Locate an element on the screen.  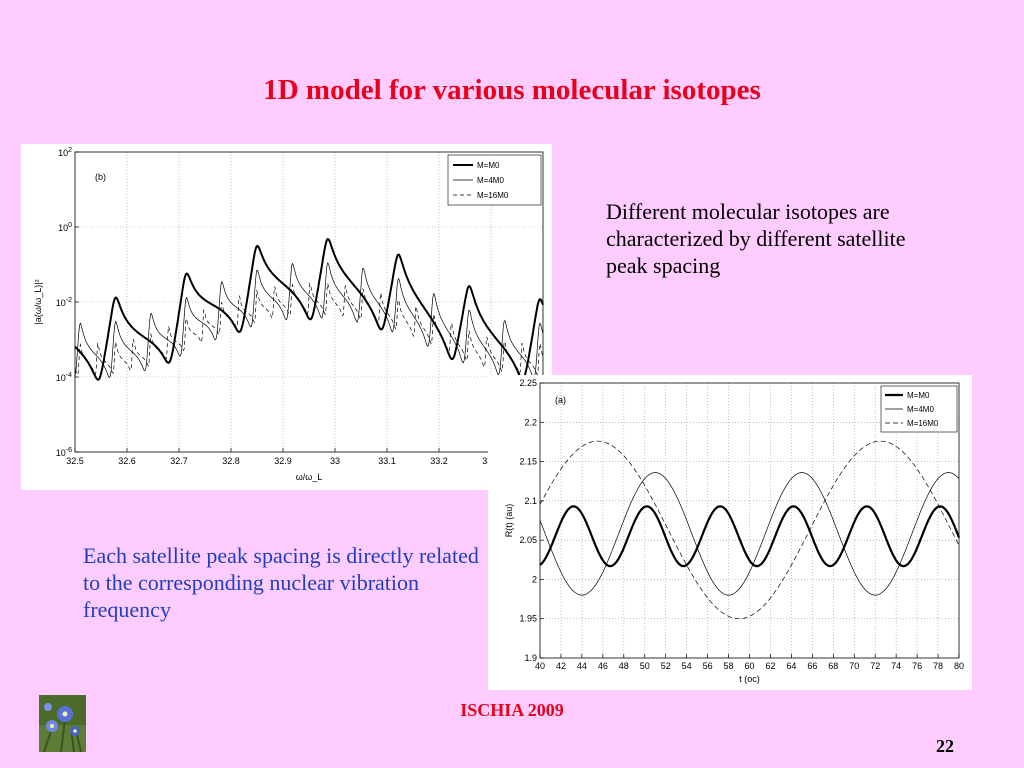
y-tick-label: 10⁰ is located at coordinates (65, 227).